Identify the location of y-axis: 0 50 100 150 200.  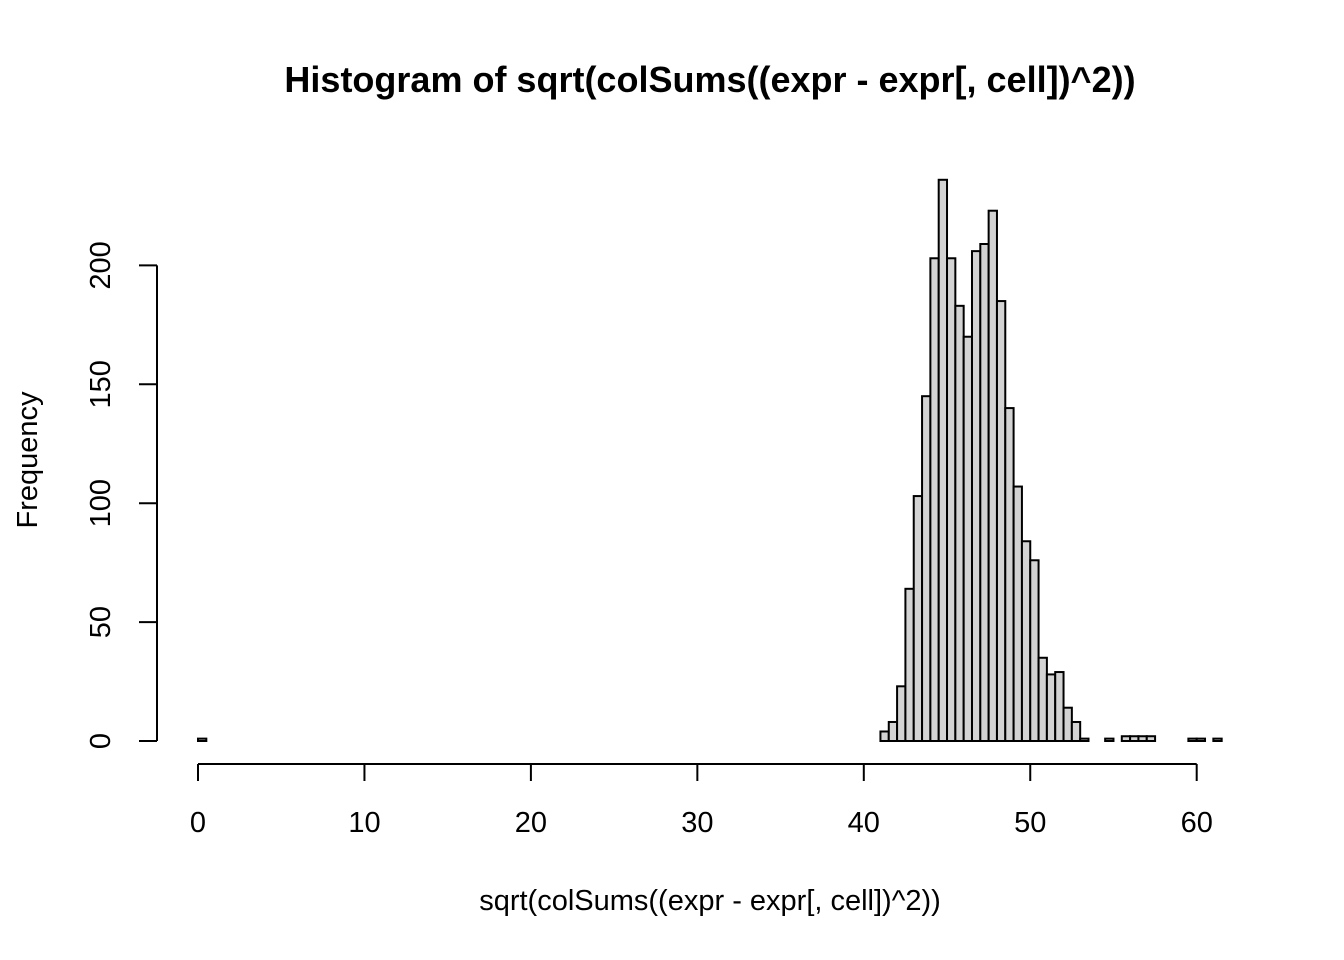
(121, 495).